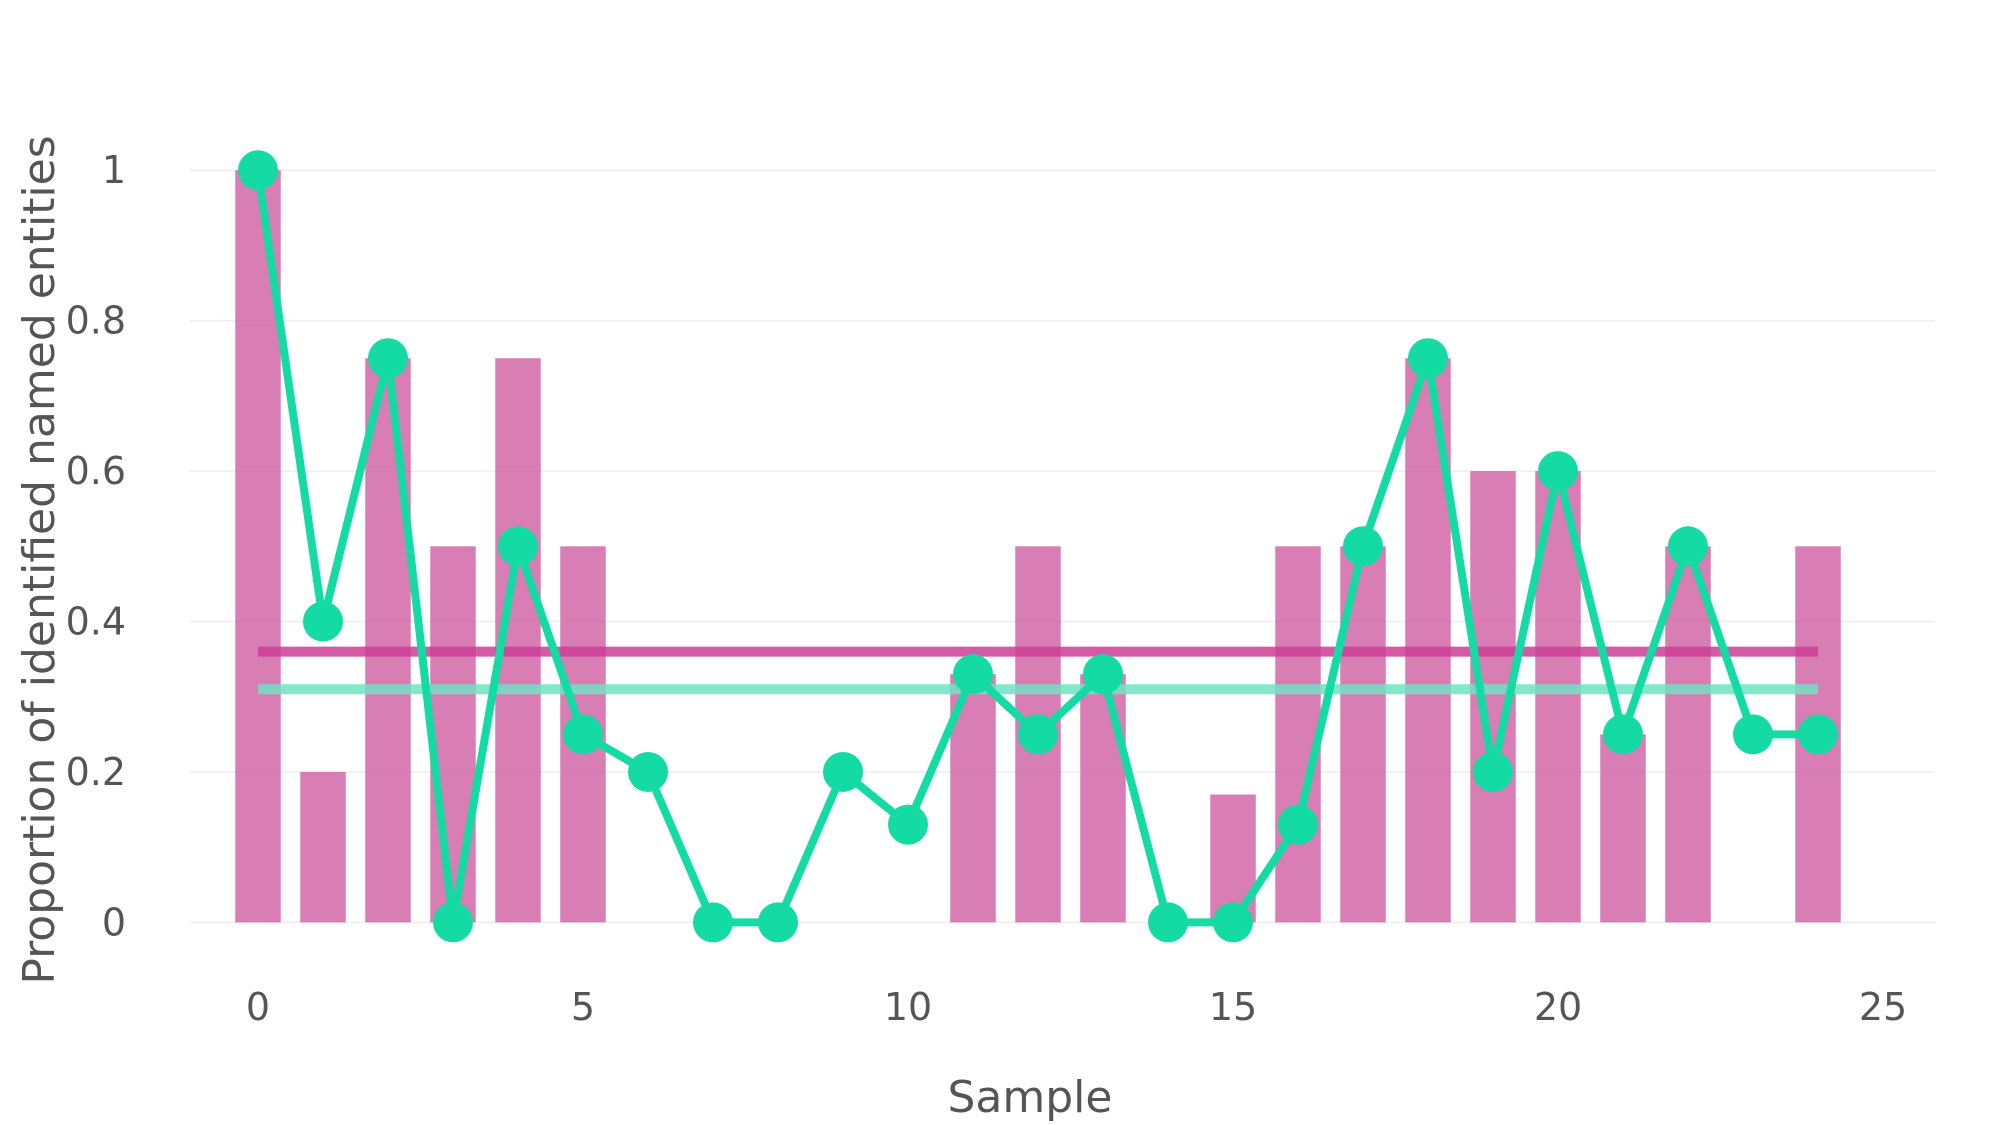 The width and height of the screenshot is (2000, 1125). What do you see at coordinates (1038, 670) in the screenshot?
I see `mean-lines` at bounding box center [1038, 670].